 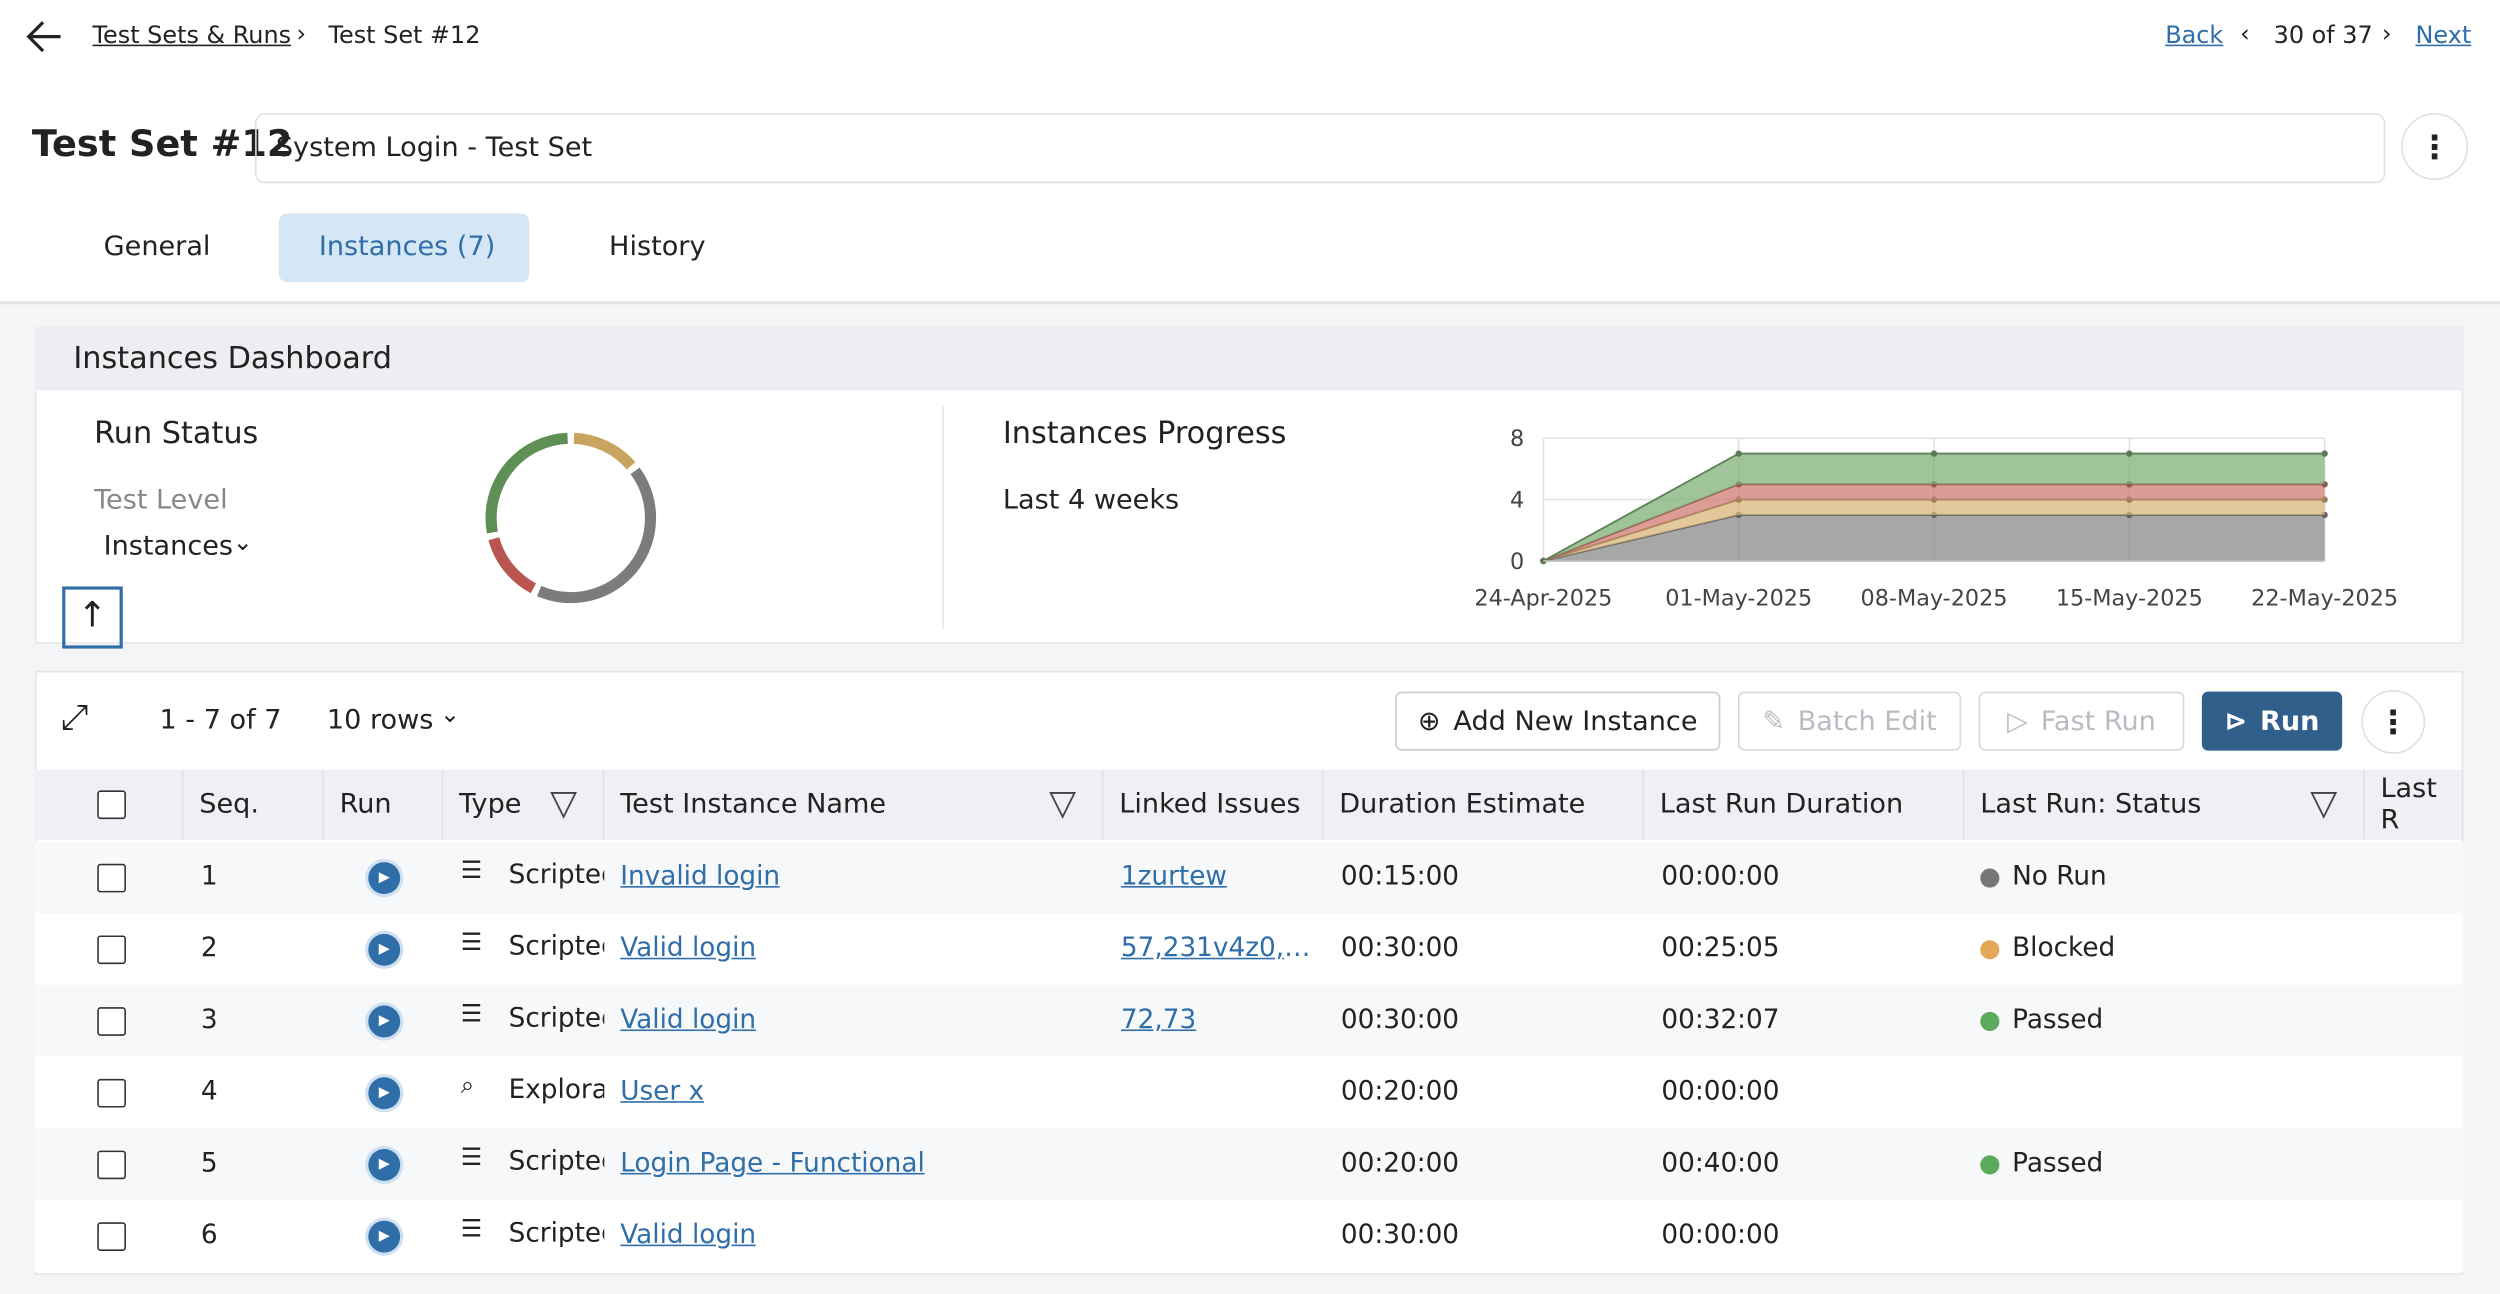 What do you see at coordinates (1320, 148) in the screenshot?
I see `name-input: System Login - Test Set` at bounding box center [1320, 148].